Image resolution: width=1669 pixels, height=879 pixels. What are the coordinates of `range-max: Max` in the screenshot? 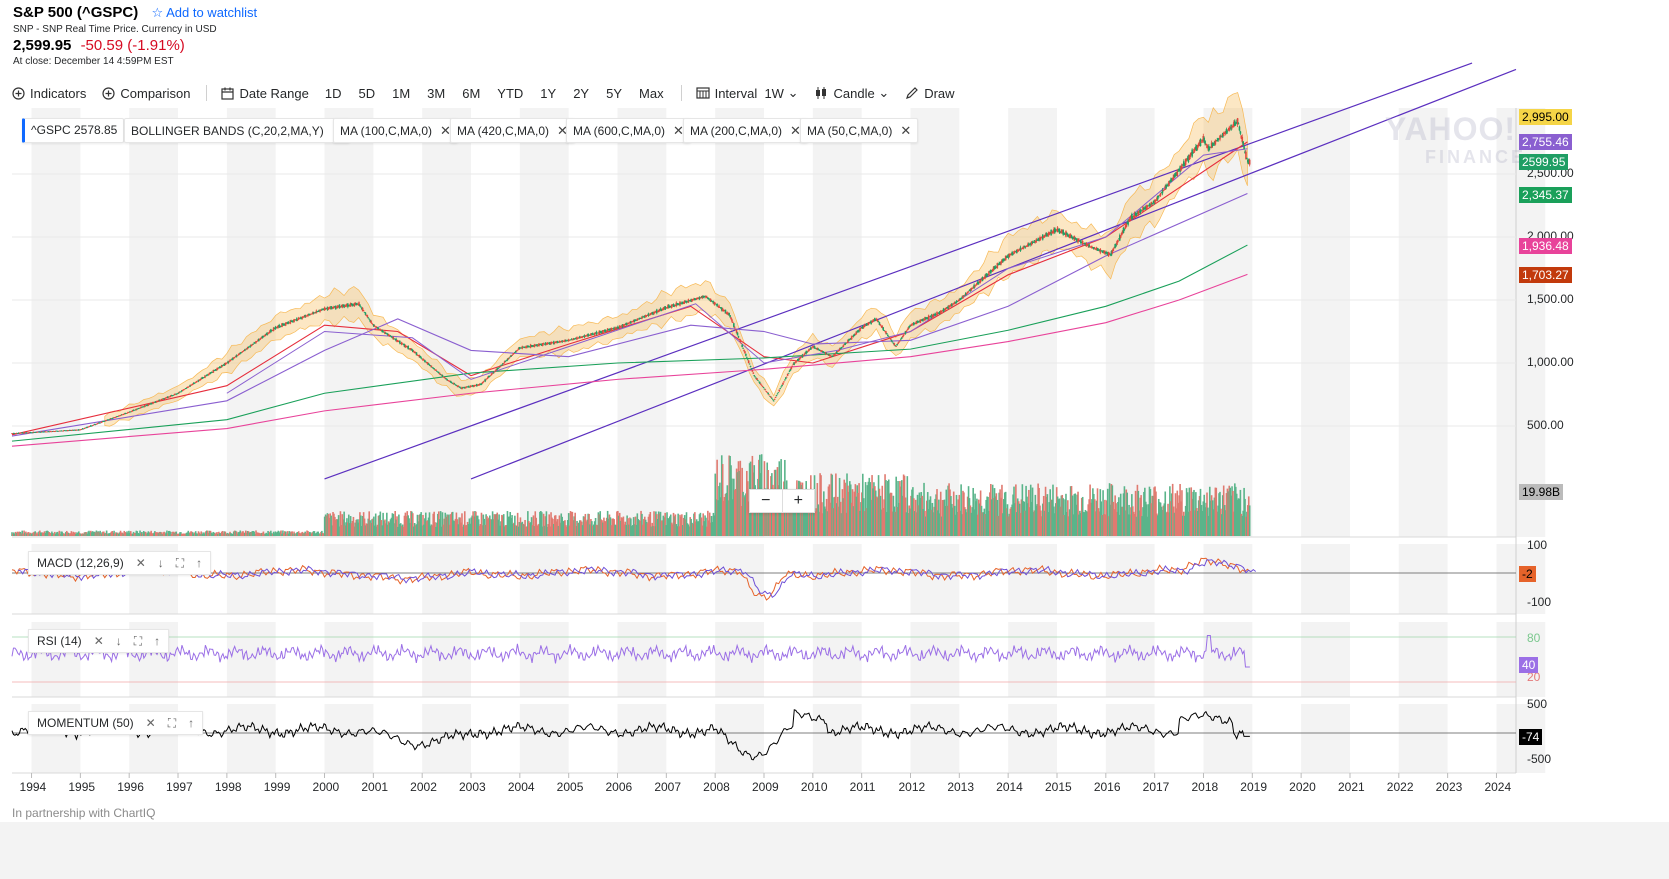 It's located at (651, 93).